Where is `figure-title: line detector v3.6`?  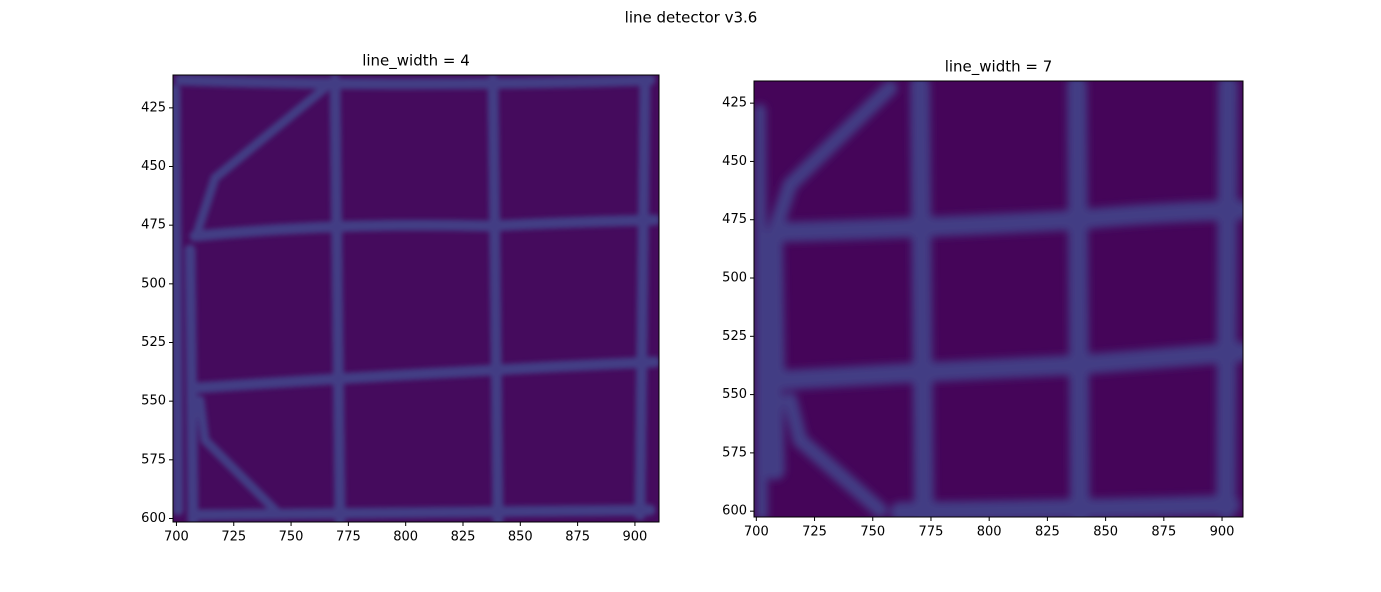 figure-title: line detector v3.6 is located at coordinates (691, 18).